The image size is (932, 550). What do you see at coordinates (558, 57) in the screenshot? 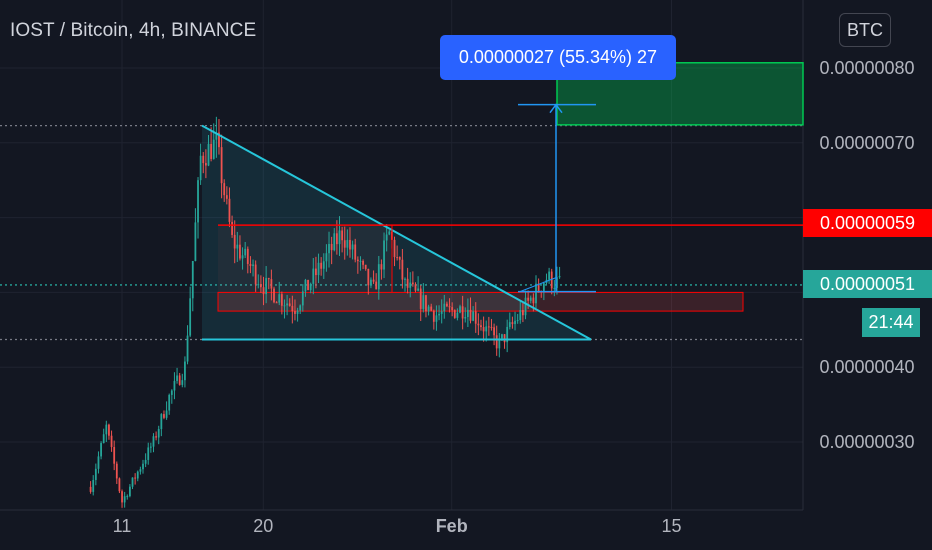
I see `measure-label: 0.00000027 (55.34%) 27` at bounding box center [558, 57].